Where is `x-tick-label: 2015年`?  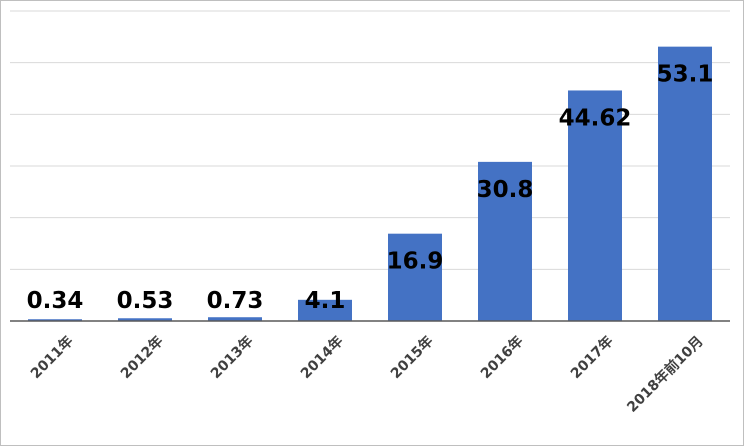
x-tick-label: 2015年 is located at coordinates (411, 357).